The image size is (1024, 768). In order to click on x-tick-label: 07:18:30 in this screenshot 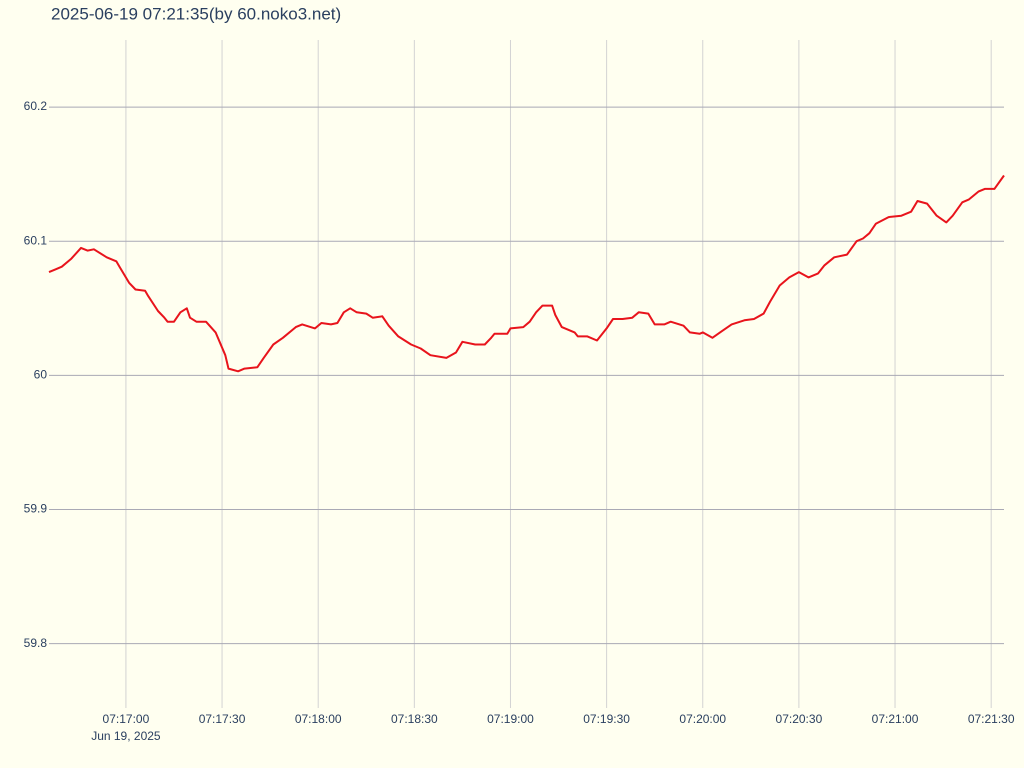, I will do `click(414, 719)`.